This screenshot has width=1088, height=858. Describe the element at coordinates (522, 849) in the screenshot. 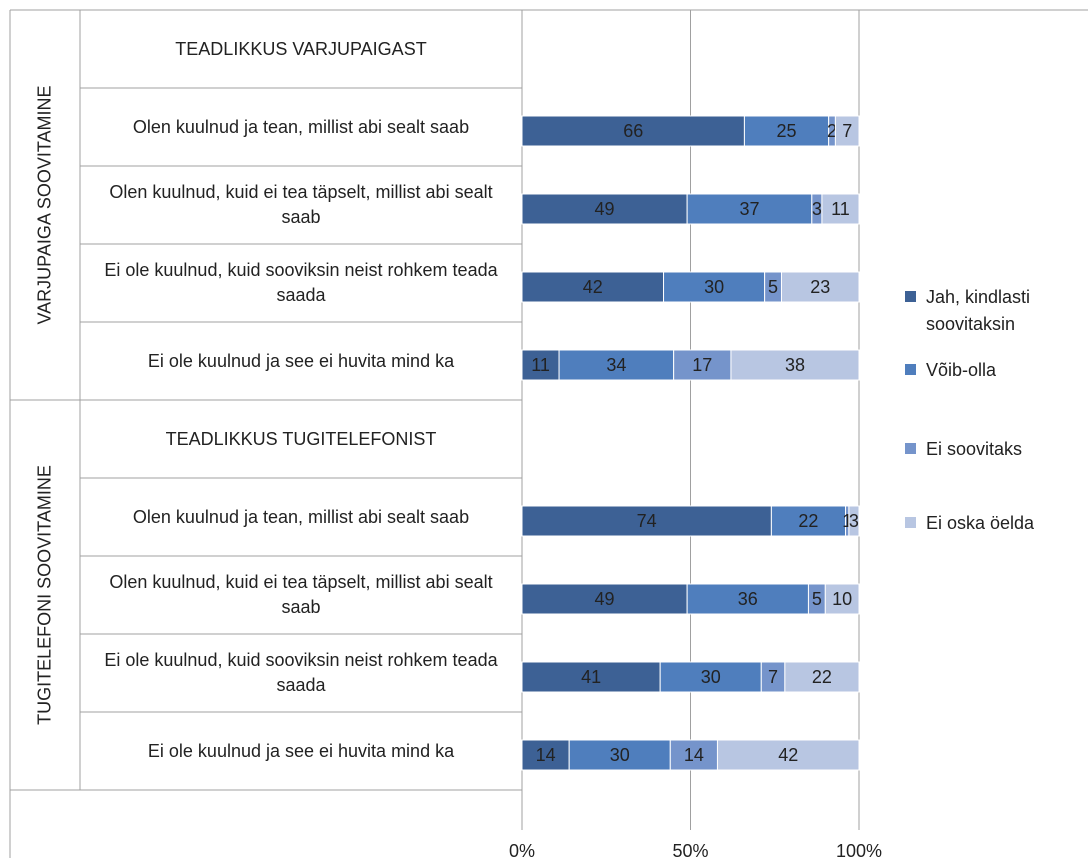

I see `x-tick-label: 0%` at that location.